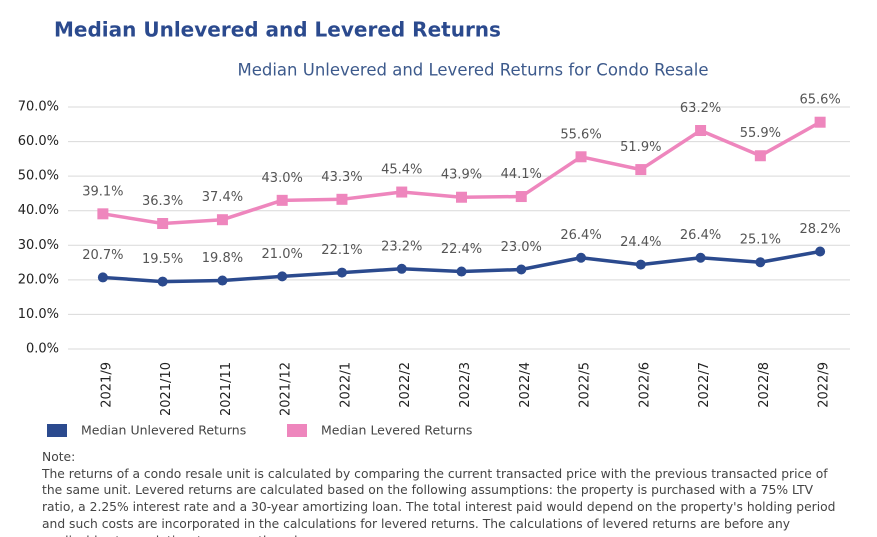 This screenshot has height=537, width=877. What do you see at coordinates (226, 389) in the screenshot?
I see `x-tick-label: 2021/11` at bounding box center [226, 389].